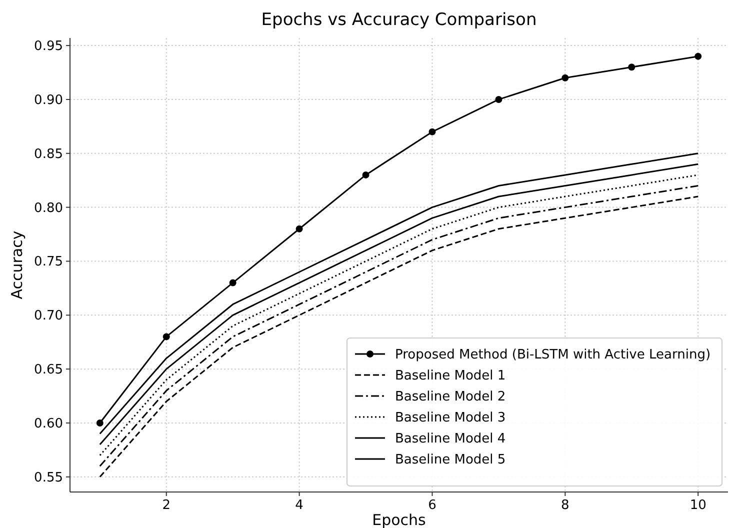 The image size is (745, 528). What do you see at coordinates (399, 20) in the screenshot?
I see `chart-title: Epochs vs Accuracy Comparison` at bounding box center [399, 20].